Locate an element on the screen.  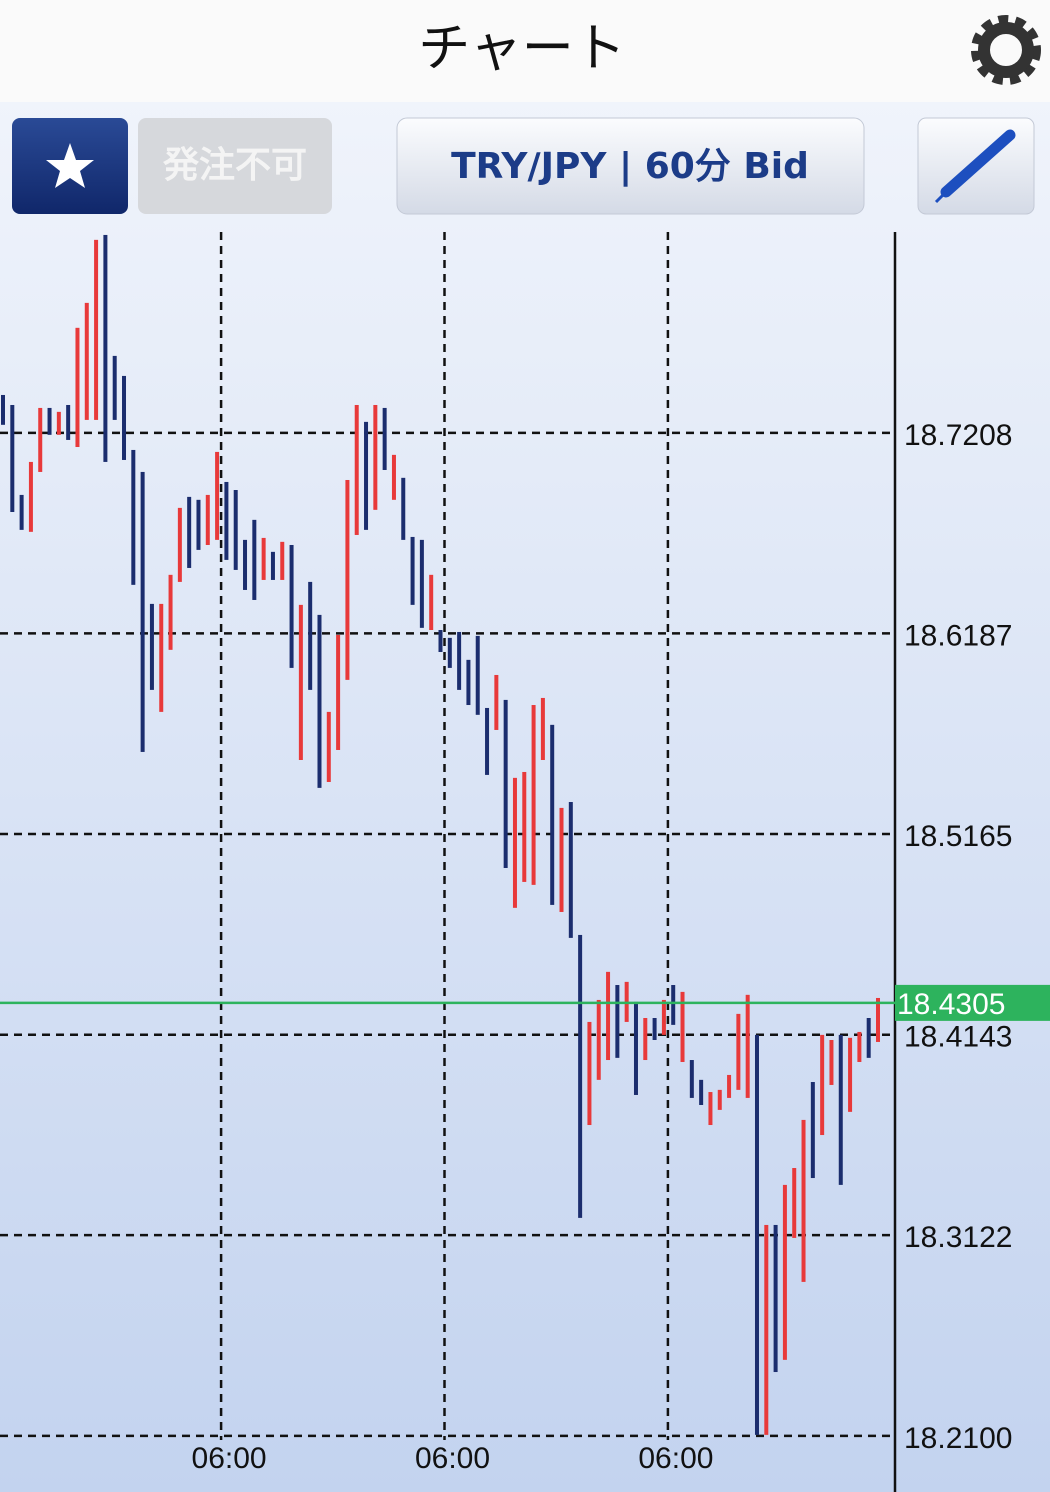
settings-button is located at coordinates (1006, 50).